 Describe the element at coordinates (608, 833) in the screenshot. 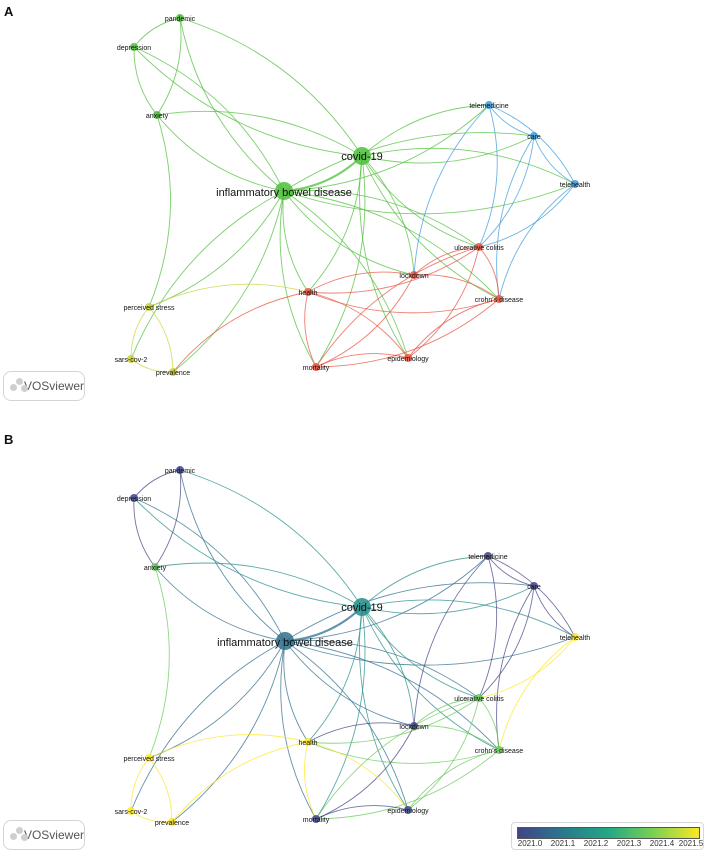

I see `colorbar-gradient` at that location.